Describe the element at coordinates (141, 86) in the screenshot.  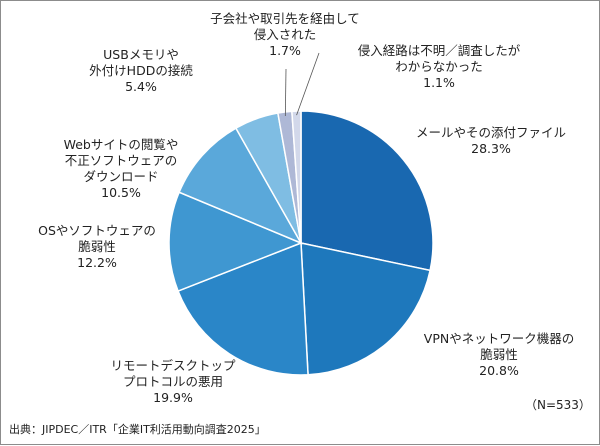
I see `slice-value-label: 5.4%` at that location.